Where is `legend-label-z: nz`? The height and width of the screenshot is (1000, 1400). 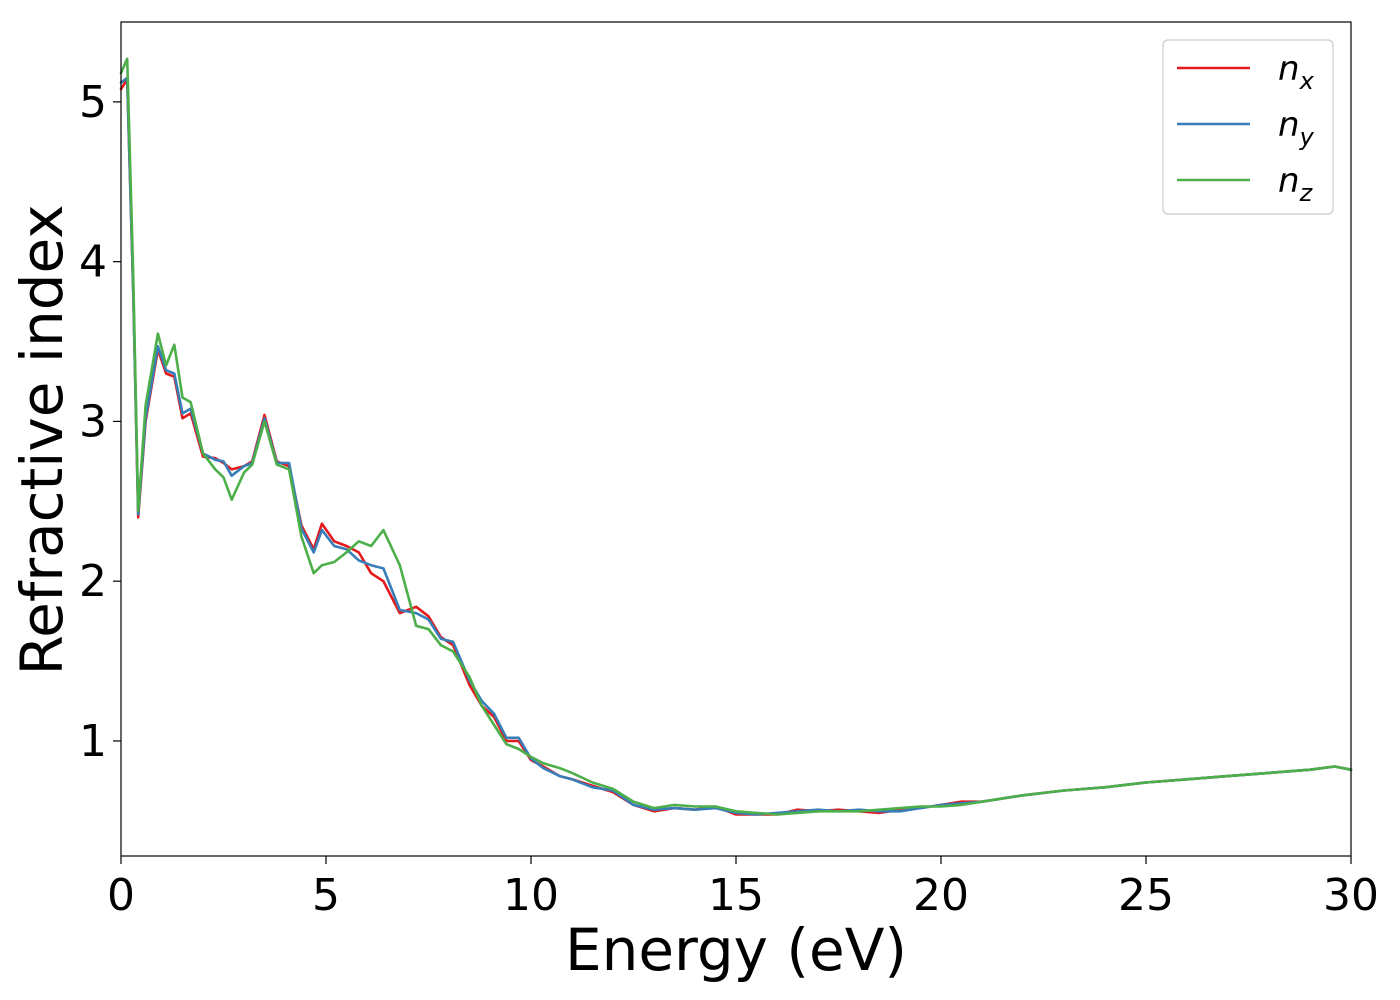 legend-label-z: nz is located at coordinates (1296, 184).